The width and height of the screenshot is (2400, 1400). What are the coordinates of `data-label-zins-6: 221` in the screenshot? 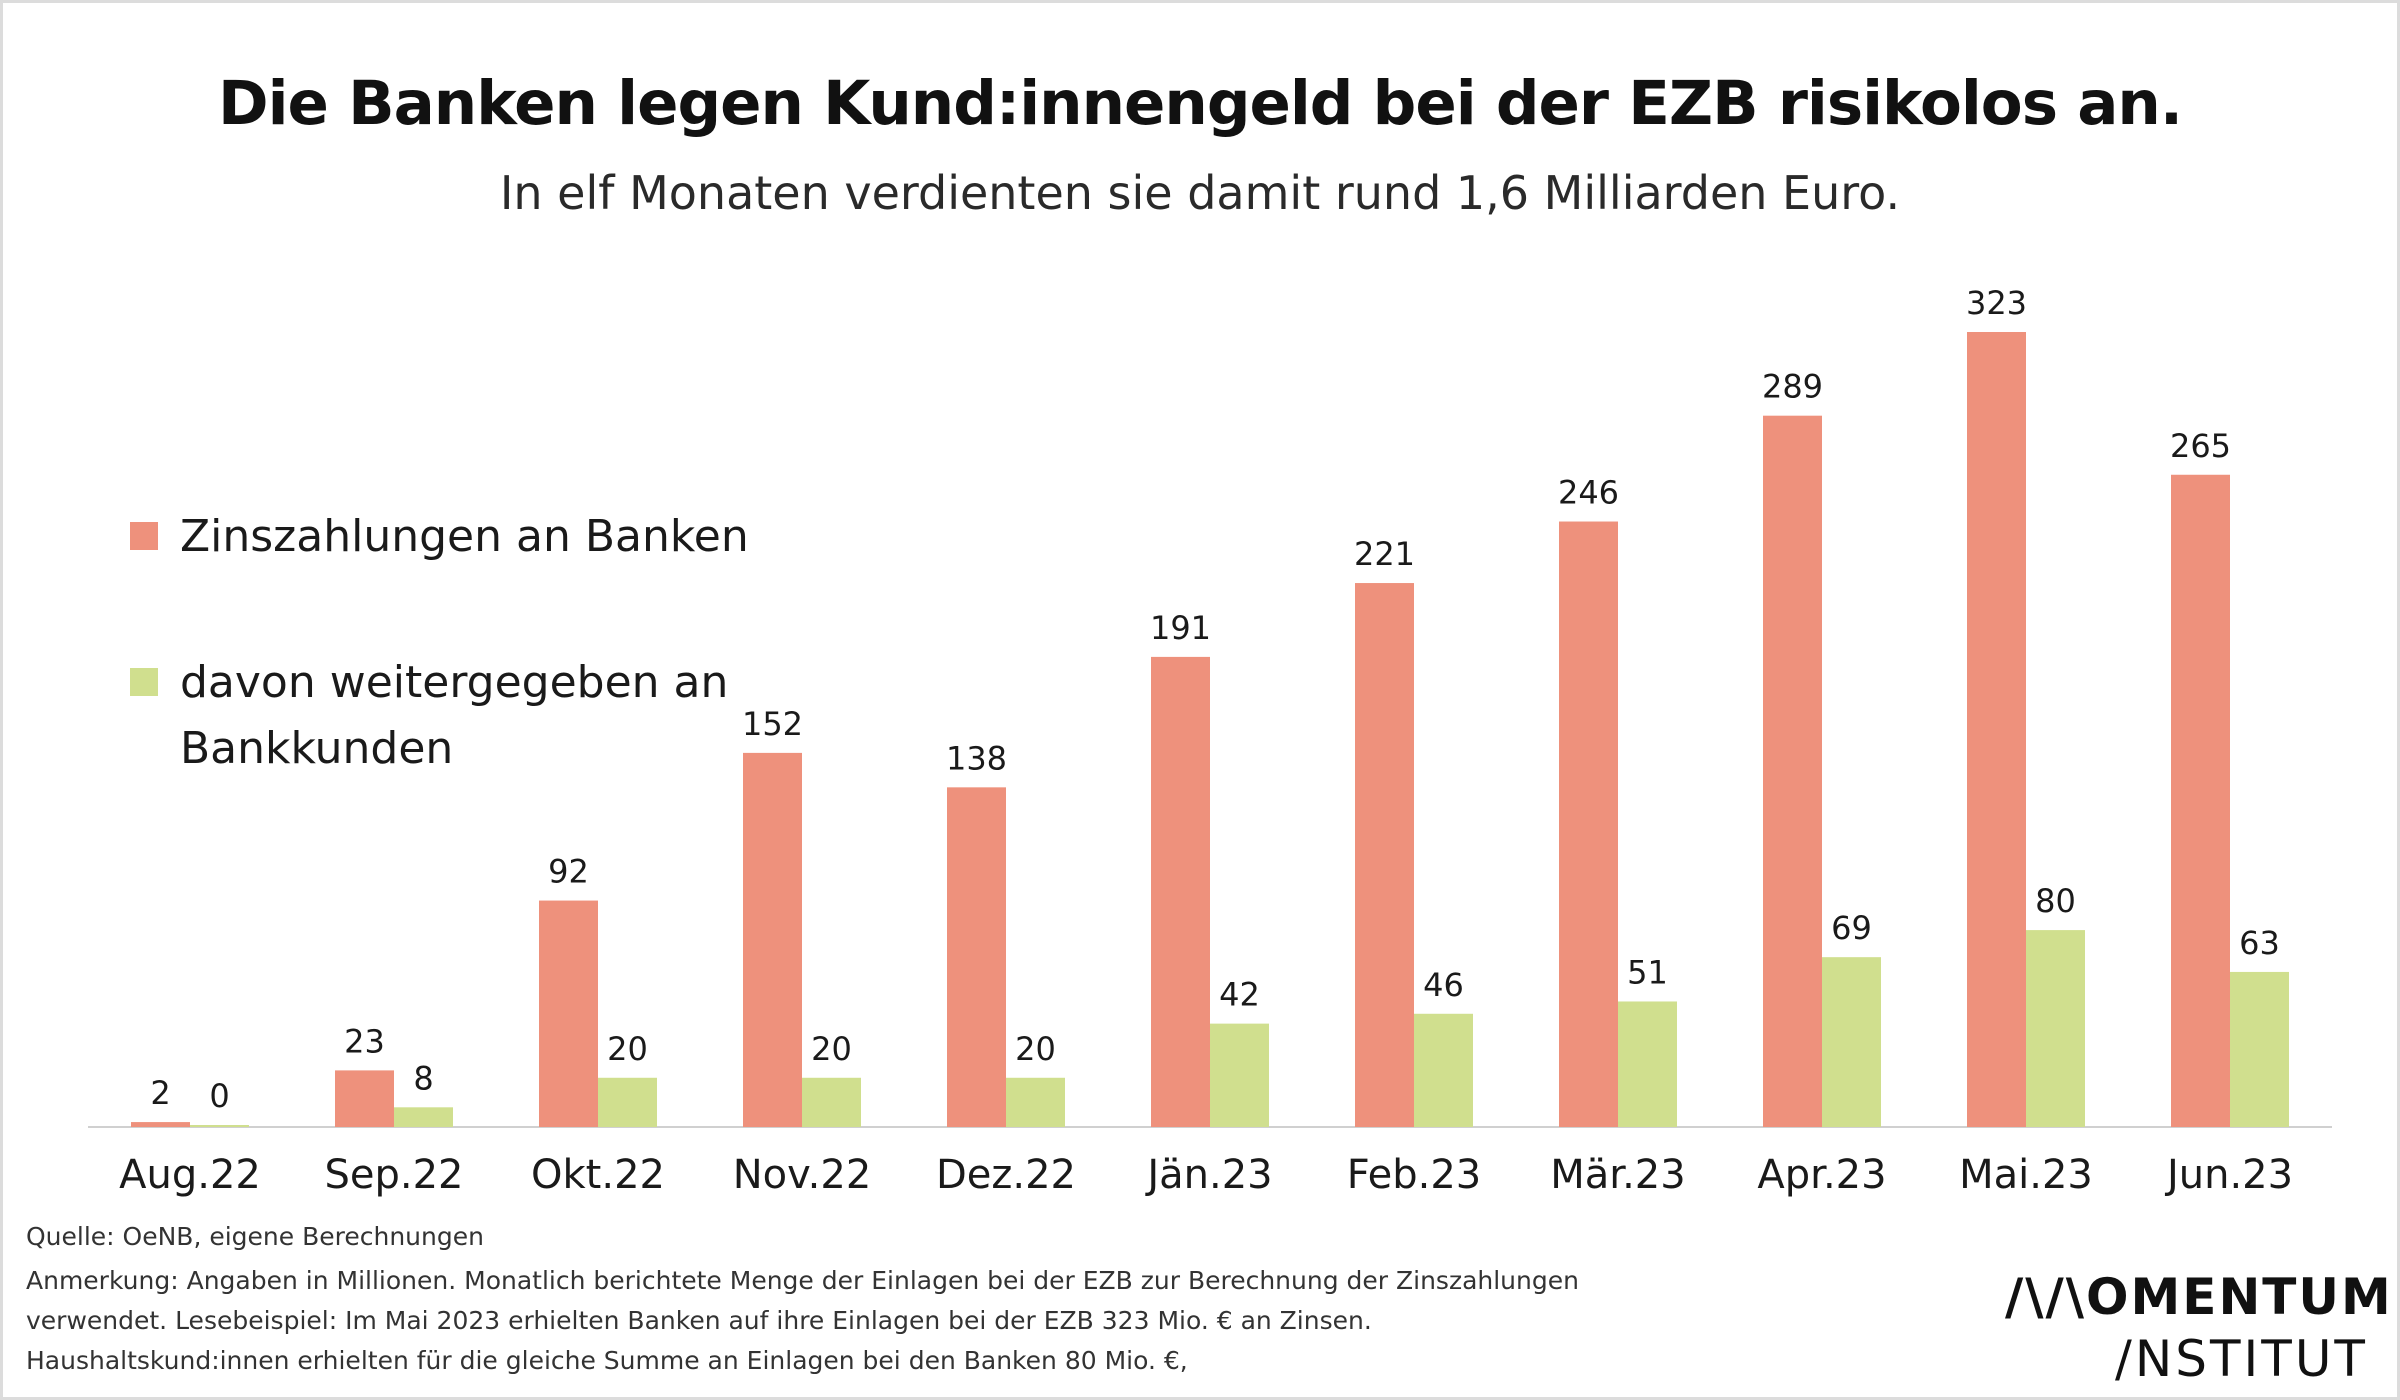 It's located at (1384, 554).